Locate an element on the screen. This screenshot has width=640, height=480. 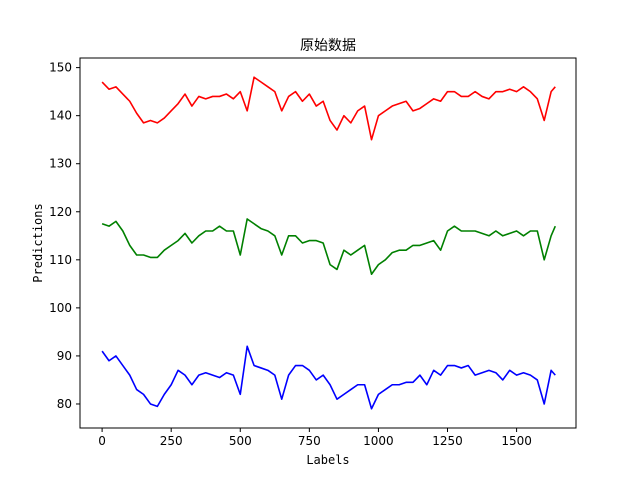
x-tick-label-3: 750 is located at coordinates (309, 441).